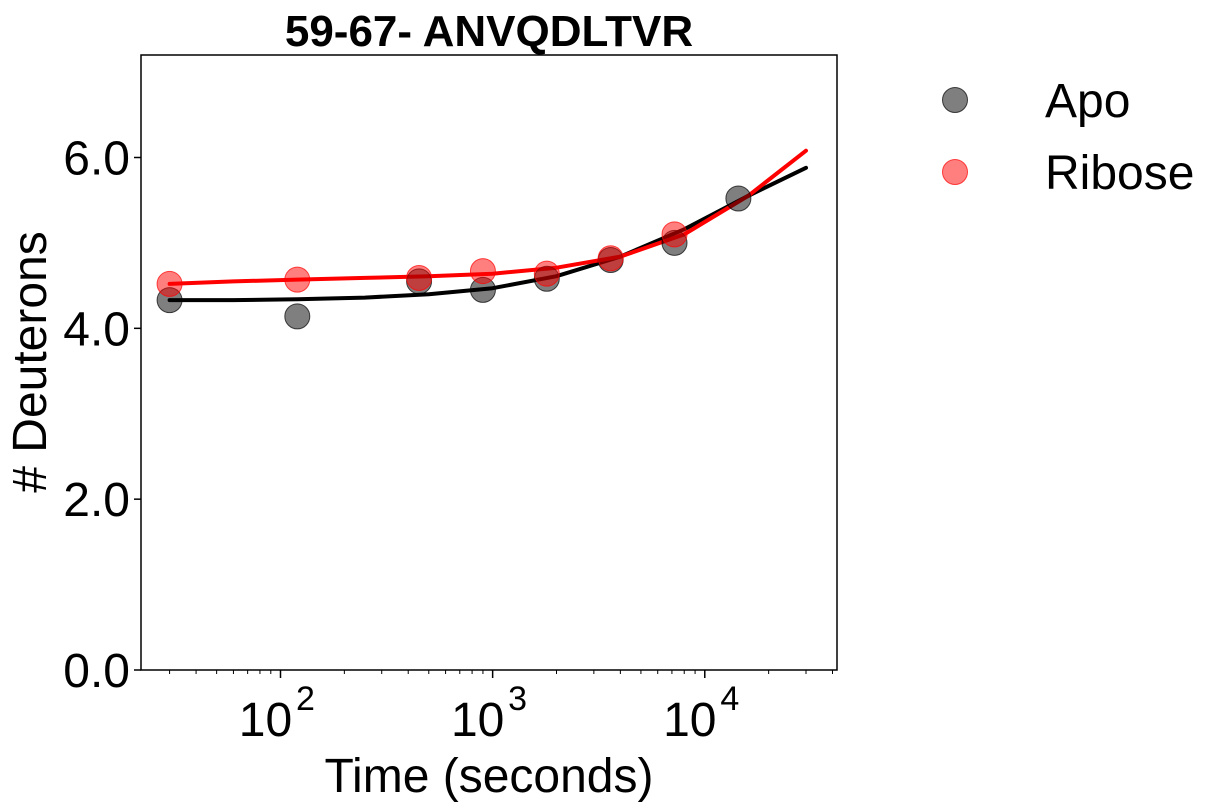 This screenshot has width=1229, height=810. What do you see at coordinates (96, 500) in the screenshot?
I see `y-tick-label: 2.0` at bounding box center [96, 500].